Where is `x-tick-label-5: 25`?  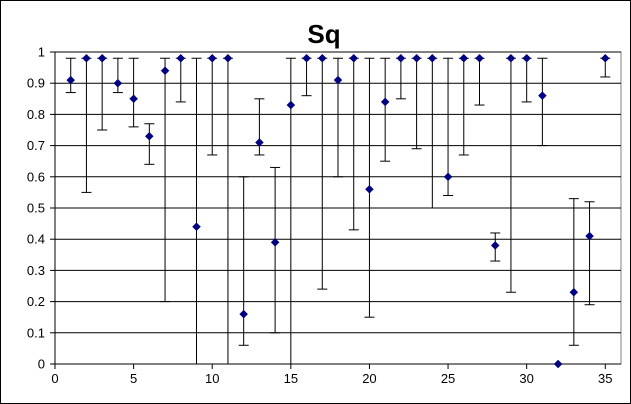
x-tick-label-5: 25 is located at coordinates (448, 378).